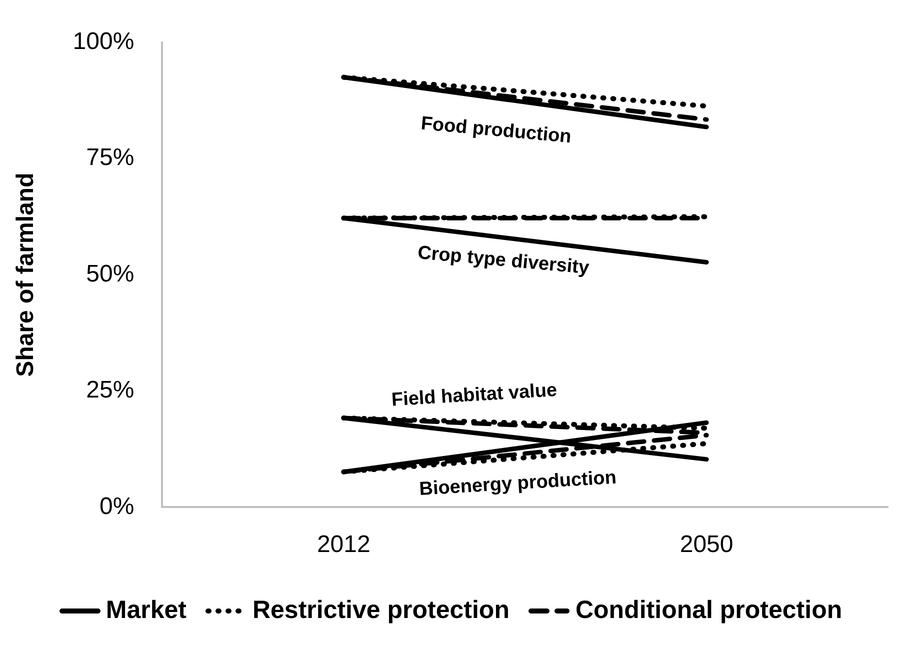 The image size is (900, 646). I want to click on annotation: Crop type diversity, so click(503, 260).